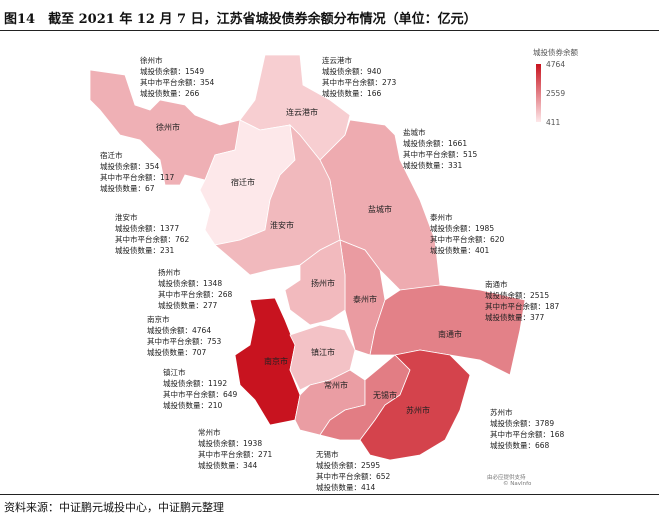  What do you see at coordinates (447, 330) in the screenshot?
I see `region-nantong` at bounding box center [447, 330].